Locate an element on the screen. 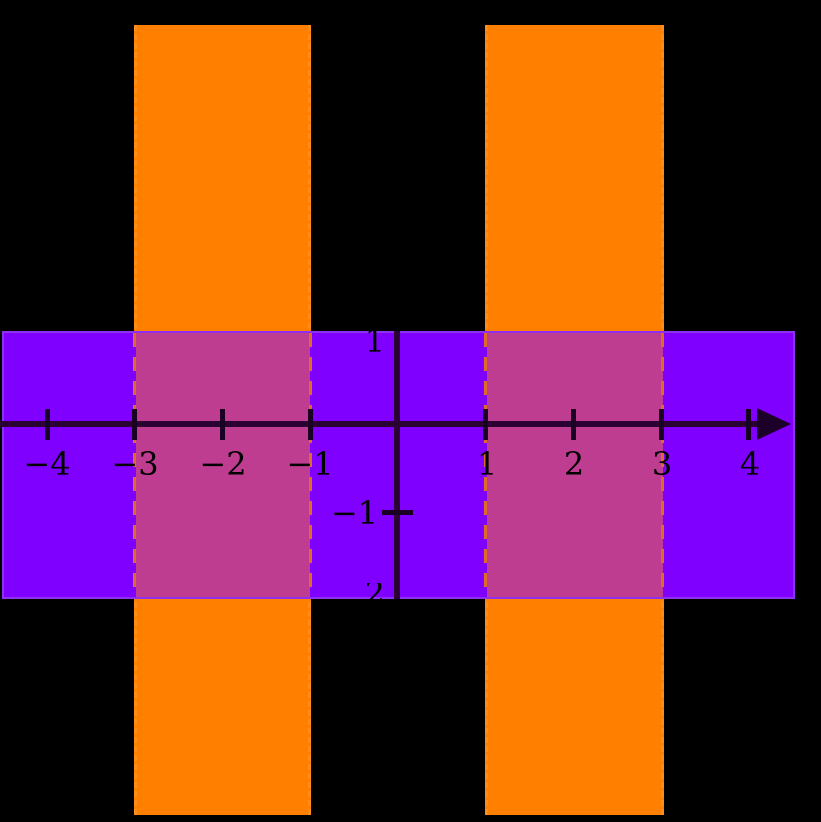  y-tick-label-1: 1 is located at coordinates (374, 345).